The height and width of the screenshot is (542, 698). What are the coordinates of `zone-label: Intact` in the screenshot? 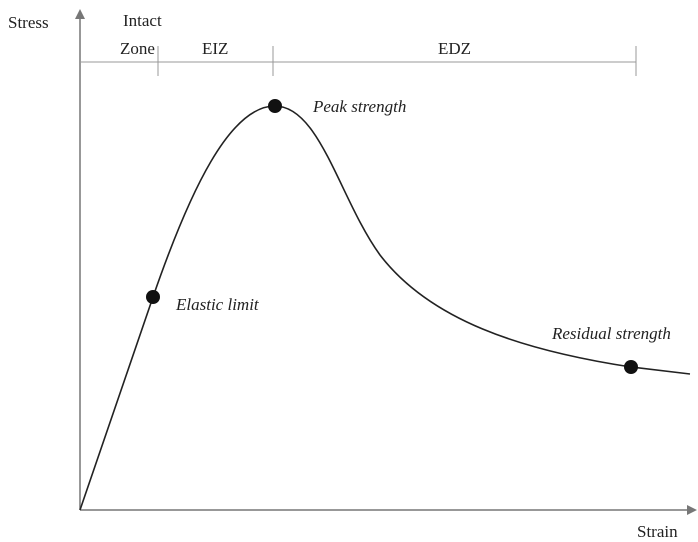 It's located at (142, 20).